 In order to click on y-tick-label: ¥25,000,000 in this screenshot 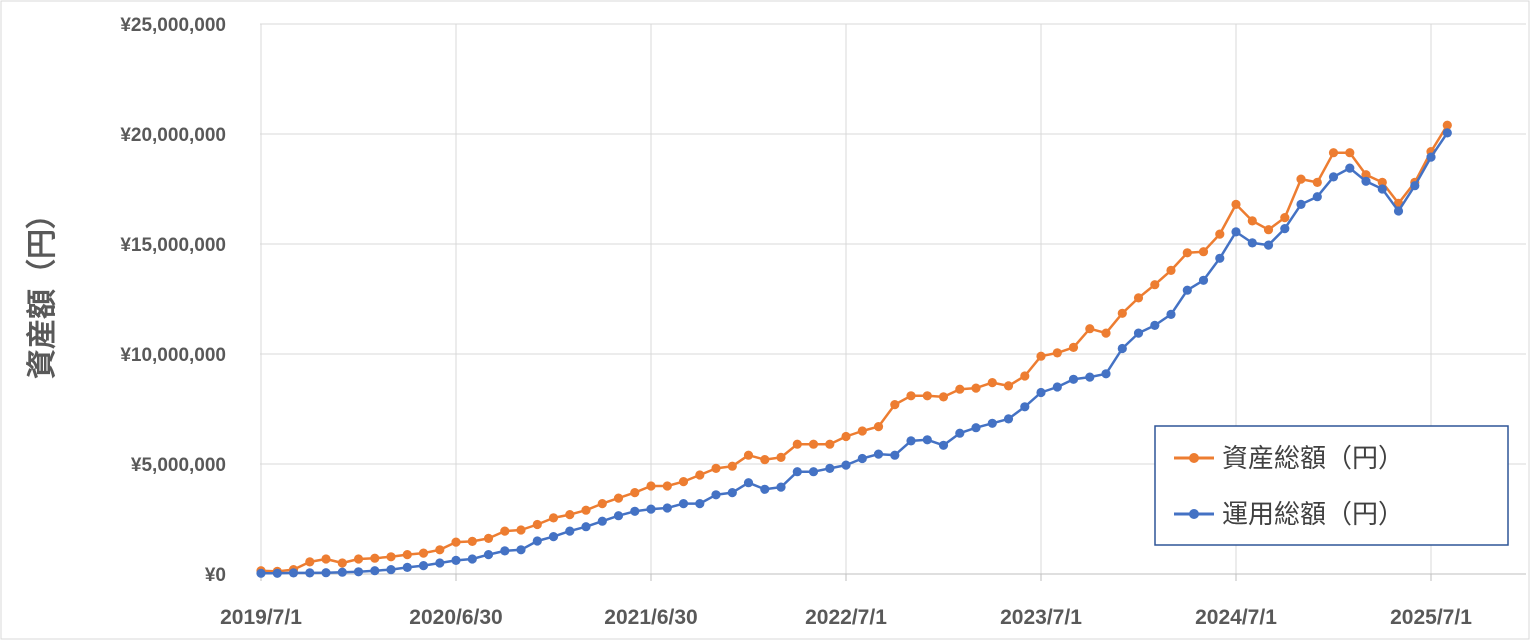, I will do `click(173, 25)`.